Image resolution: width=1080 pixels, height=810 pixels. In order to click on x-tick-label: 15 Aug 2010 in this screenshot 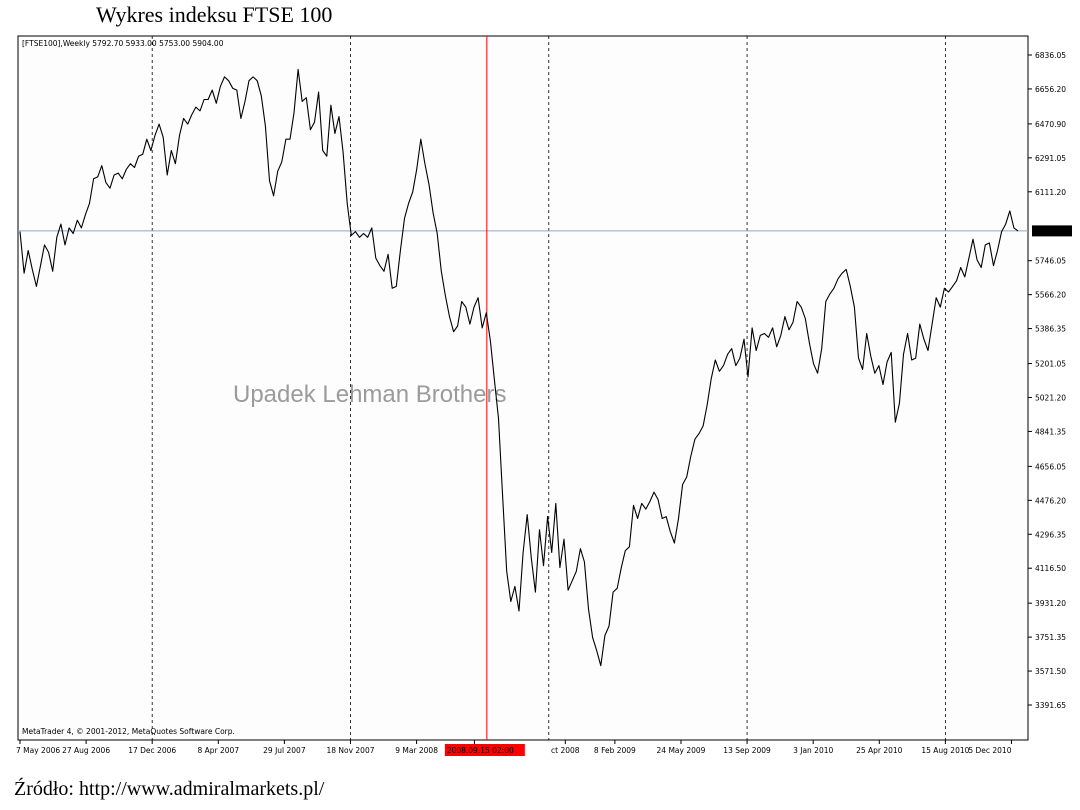, I will do `click(945, 750)`.